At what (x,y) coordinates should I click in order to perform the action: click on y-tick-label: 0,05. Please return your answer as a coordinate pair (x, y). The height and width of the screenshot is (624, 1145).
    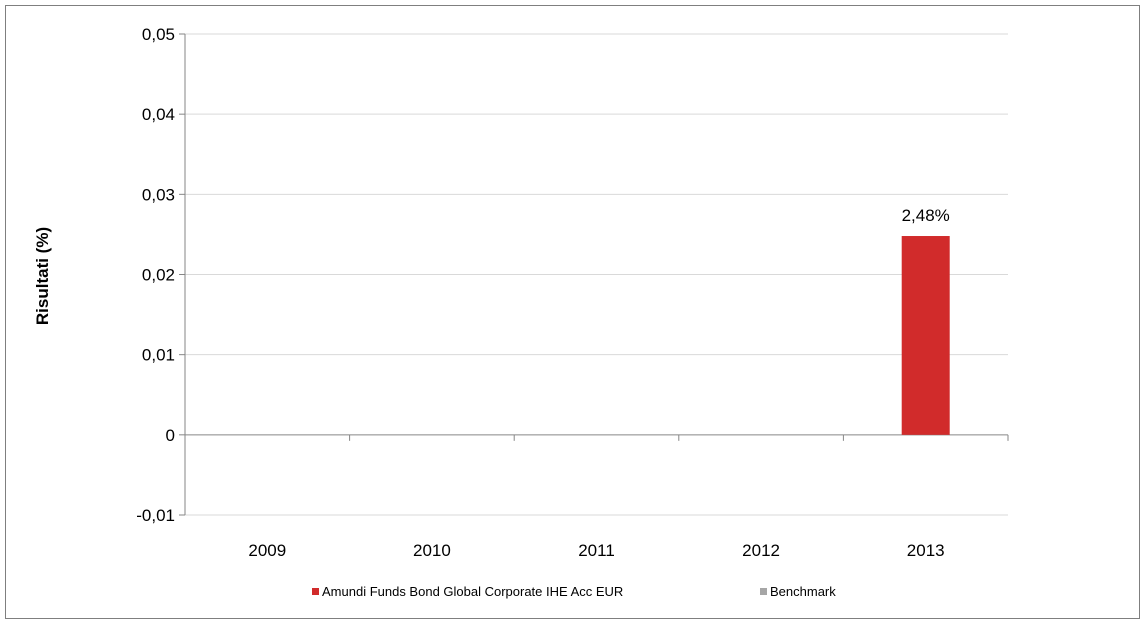
    Looking at the image, I should click on (158, 34).